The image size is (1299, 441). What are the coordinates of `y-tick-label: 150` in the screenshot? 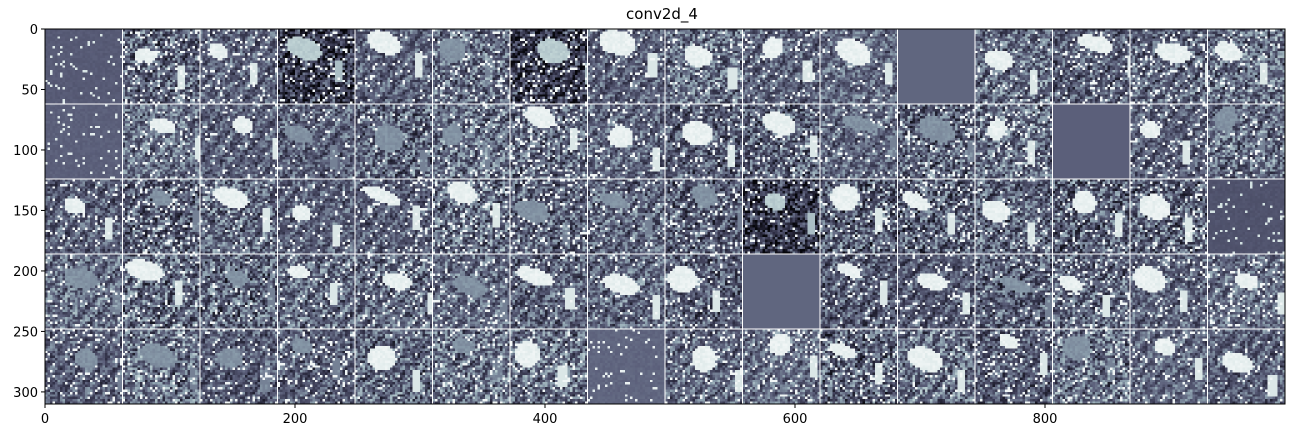 It's located at (25, 211).